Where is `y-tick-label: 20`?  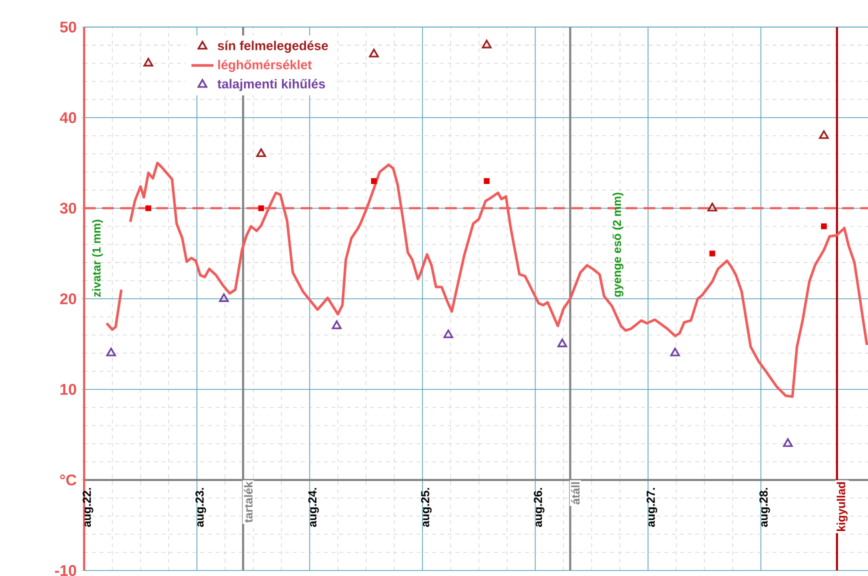 y-tick-label: 20 is located at coordinates (68, 298).